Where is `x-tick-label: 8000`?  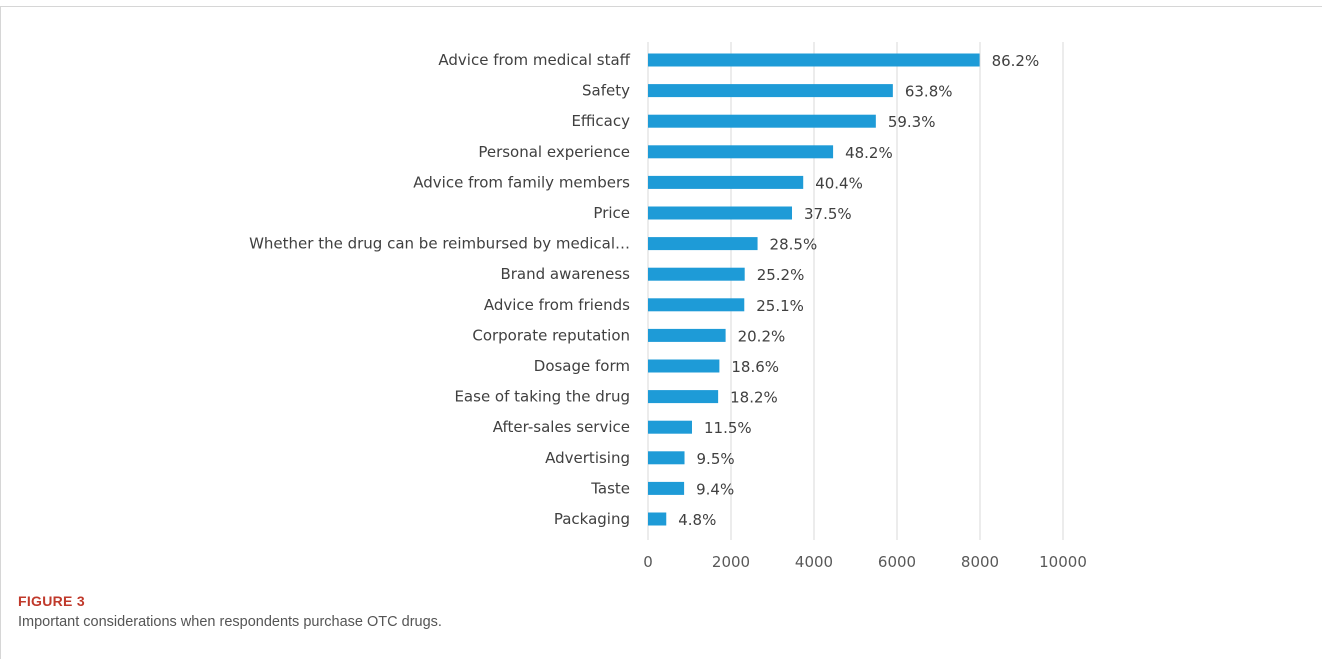
x-tick-label: 8000 is located at coordinates (980, 562).